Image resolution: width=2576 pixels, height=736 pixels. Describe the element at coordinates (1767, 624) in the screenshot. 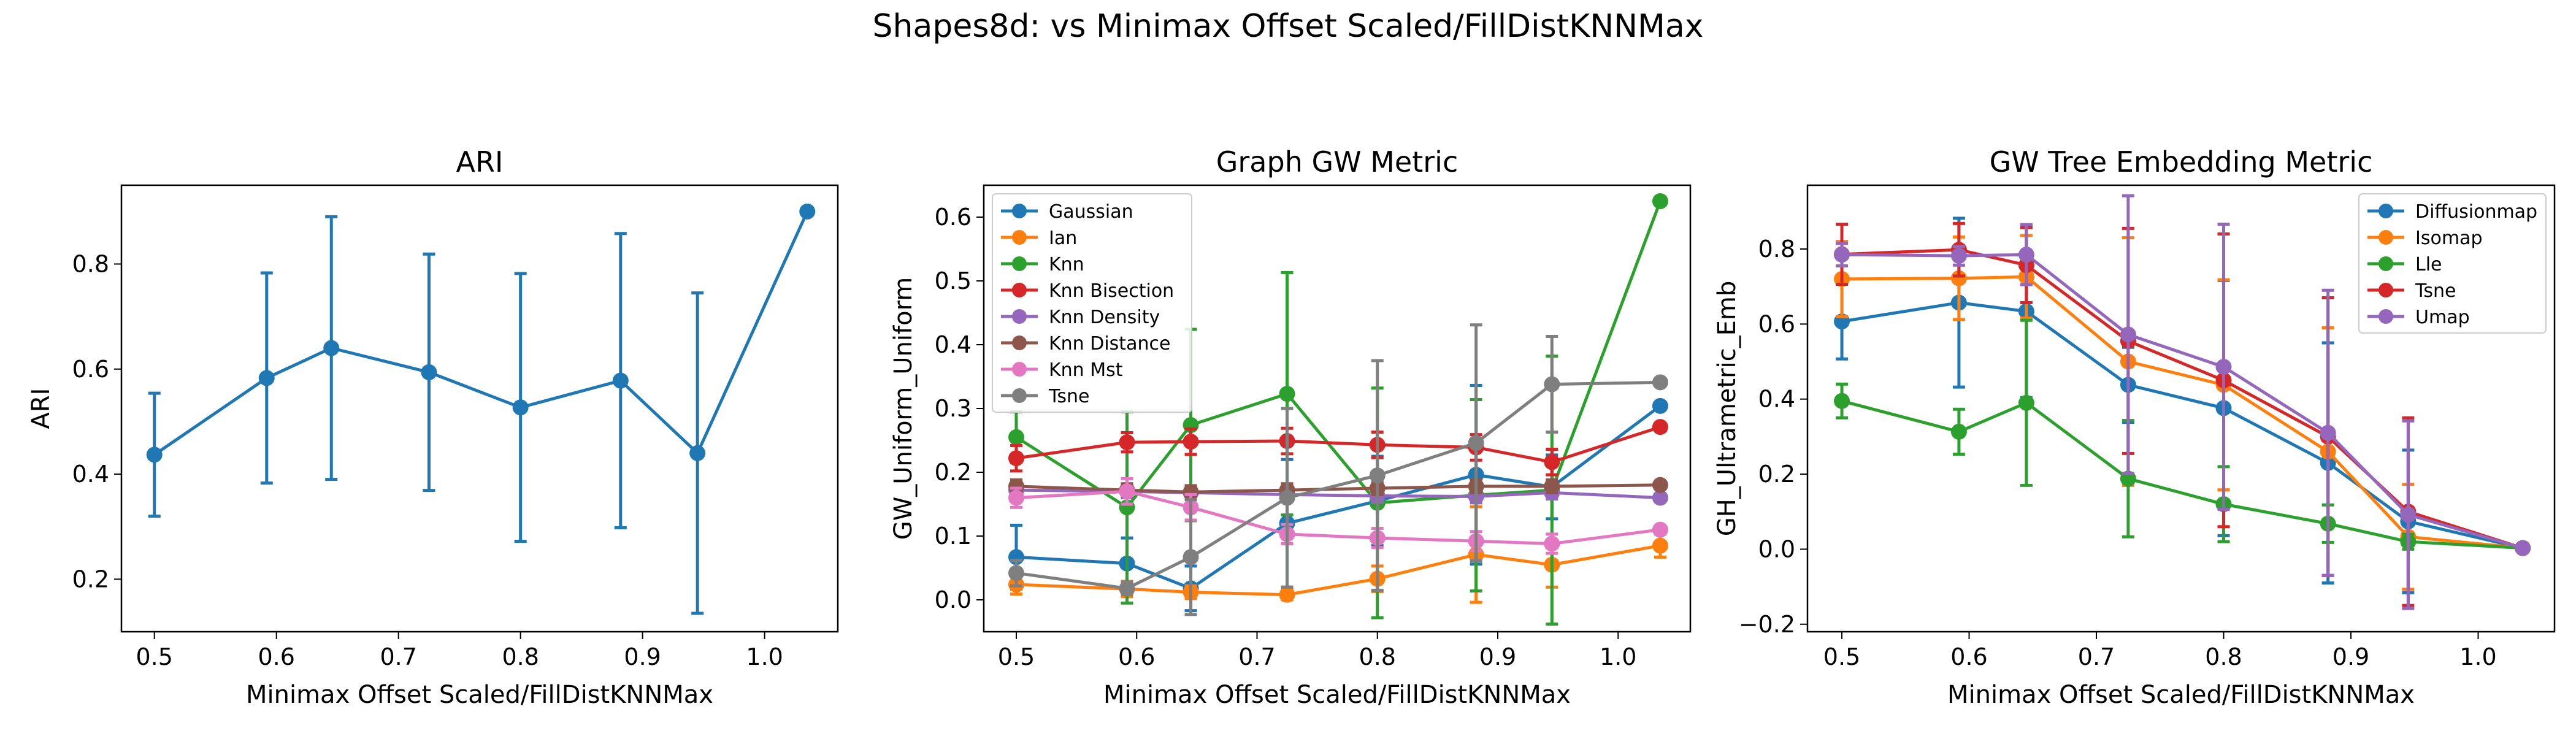

I see `y-tick-label: −0.2` at that location.